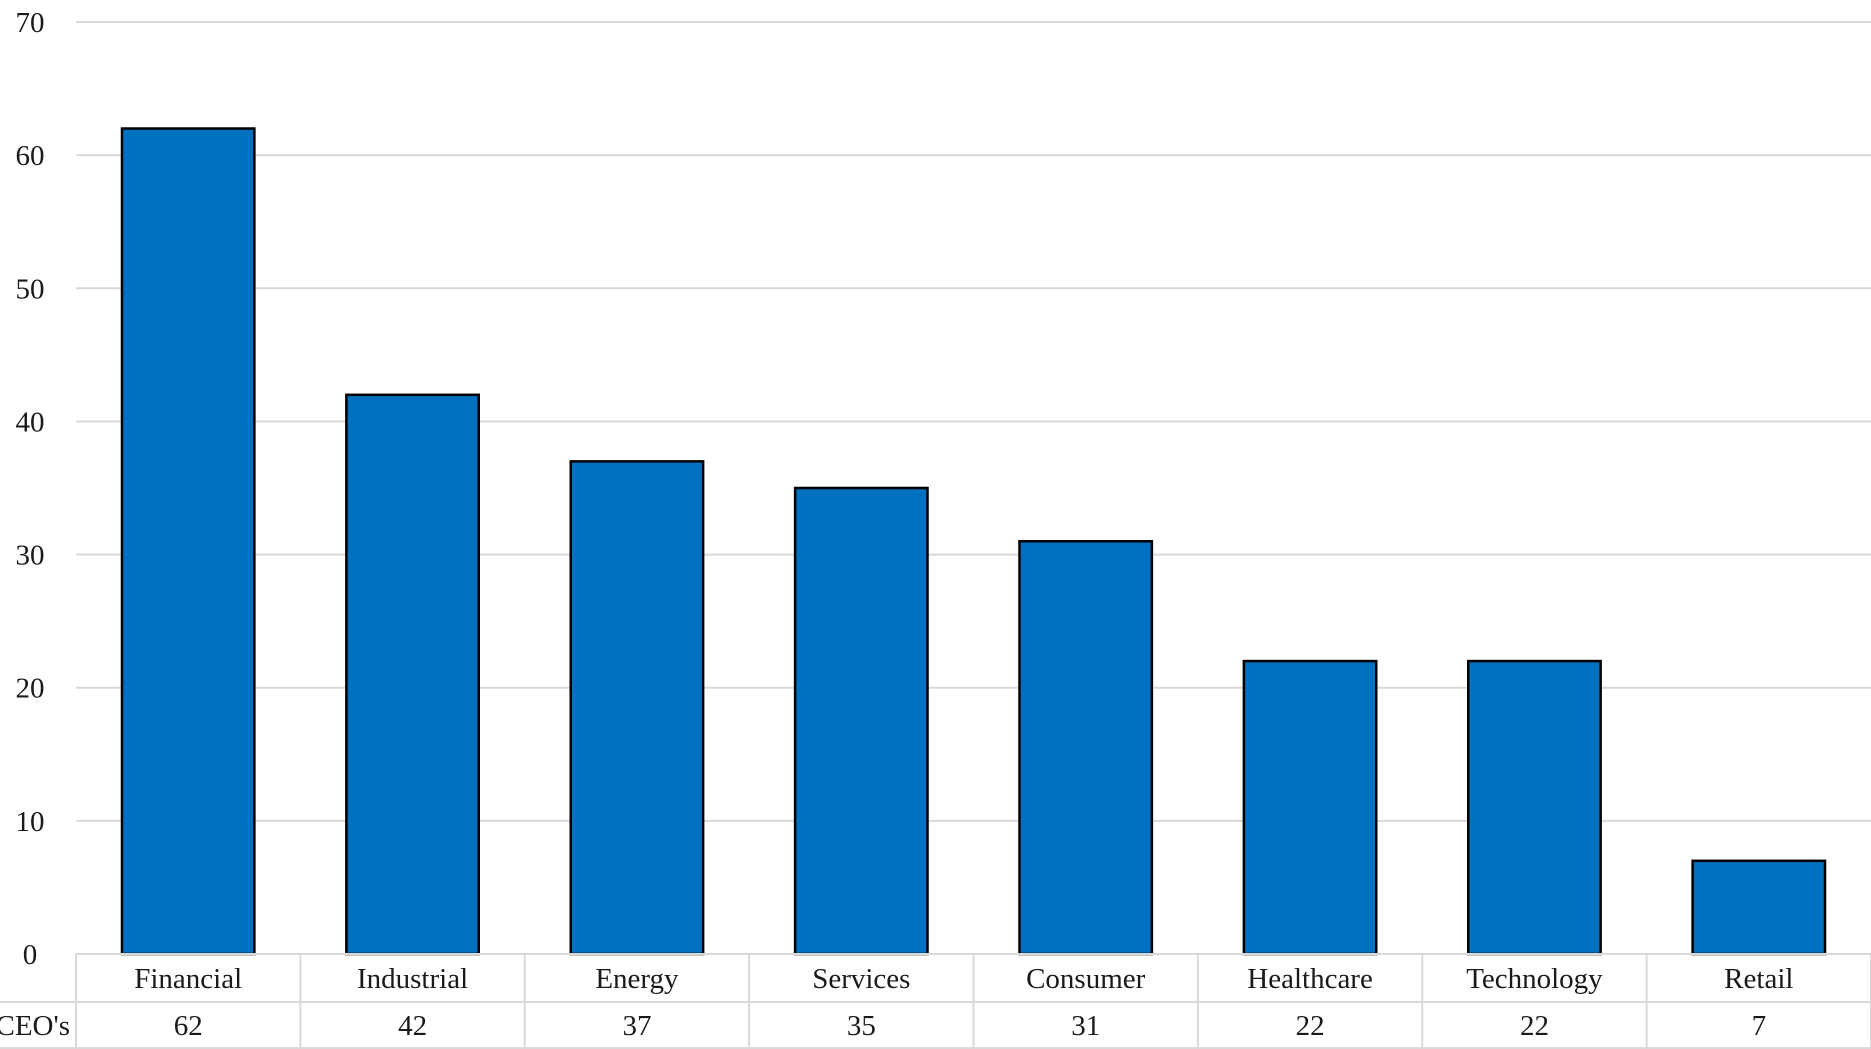 Image resolution: width=1871 pixels, height=1049 pixels. What do you see at coordinates (30, 23) in the screenshot?
I see `y-tick-label: 70` at bounding box center [30, 23].